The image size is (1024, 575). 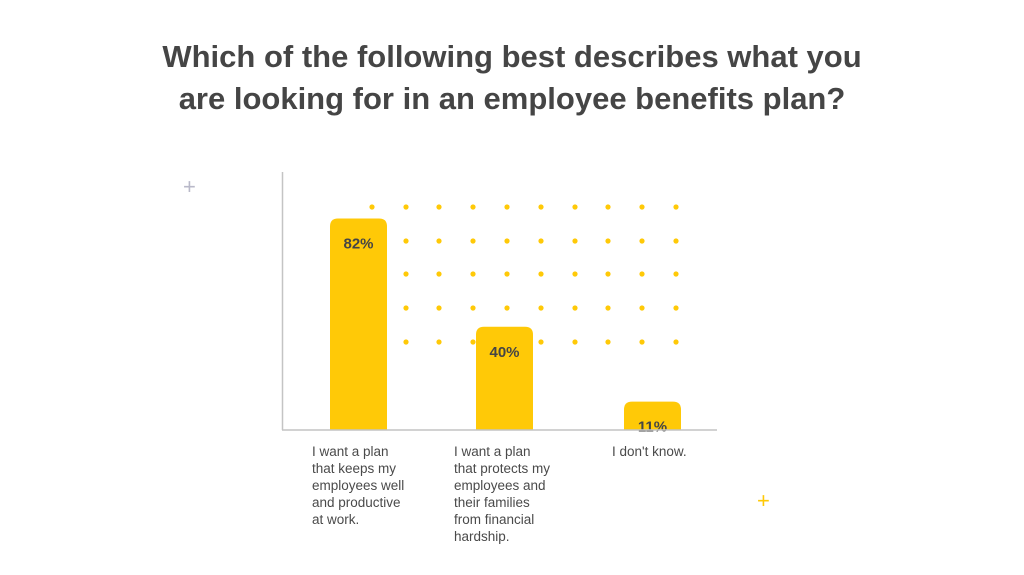 What do you see at coordinates (652, 427) in the screenshot?
I see `data-label-3: 11%` at bounding box center [652, 427].